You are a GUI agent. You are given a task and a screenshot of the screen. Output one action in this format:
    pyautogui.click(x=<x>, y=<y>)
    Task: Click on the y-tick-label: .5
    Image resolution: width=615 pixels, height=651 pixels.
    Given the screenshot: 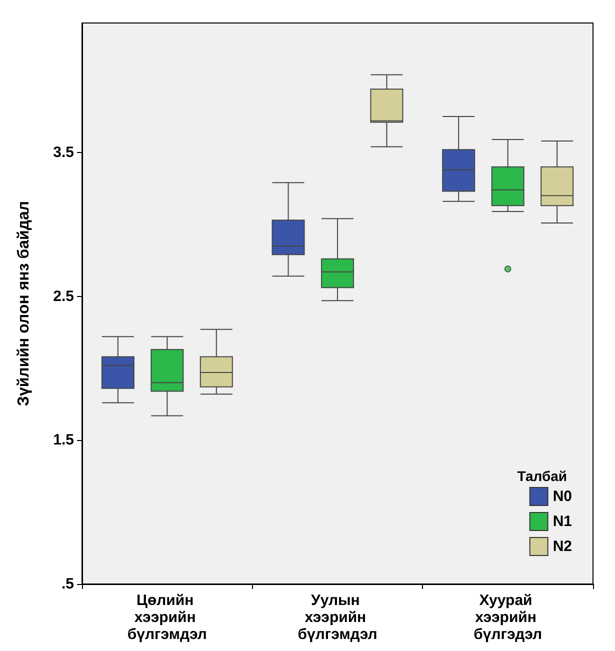 What is the action you would take?
    pyautogui.click(x=67, y=584)
    